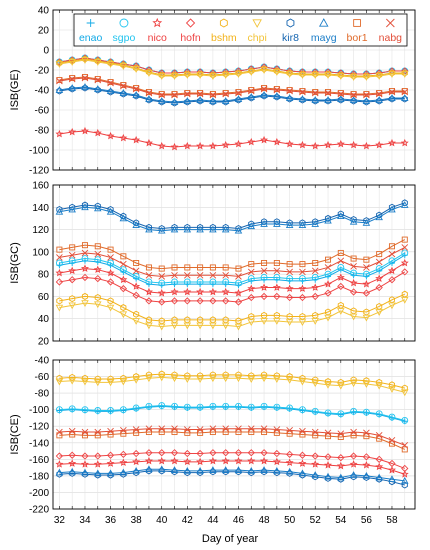 This screenshot has height=550, width=430. I want to click on series-line-kir8, so click(232, 95).